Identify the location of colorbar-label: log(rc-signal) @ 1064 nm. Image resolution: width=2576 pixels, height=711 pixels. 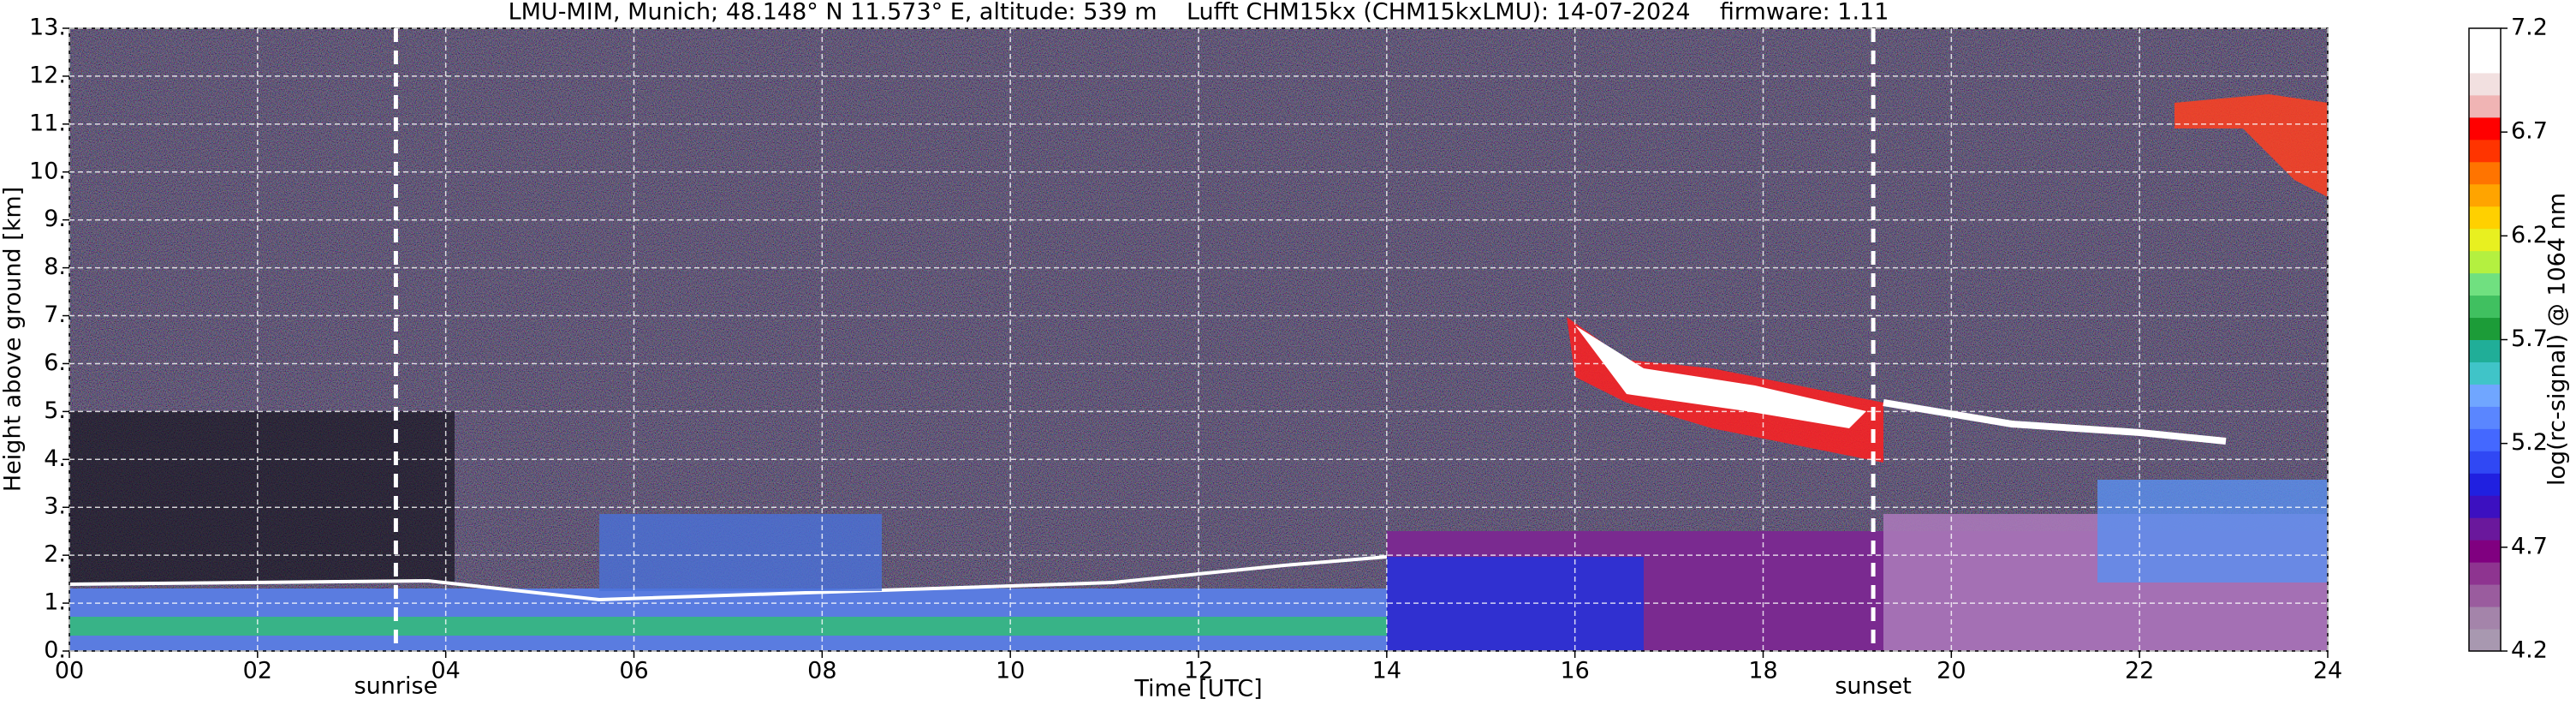
(2557, 340).